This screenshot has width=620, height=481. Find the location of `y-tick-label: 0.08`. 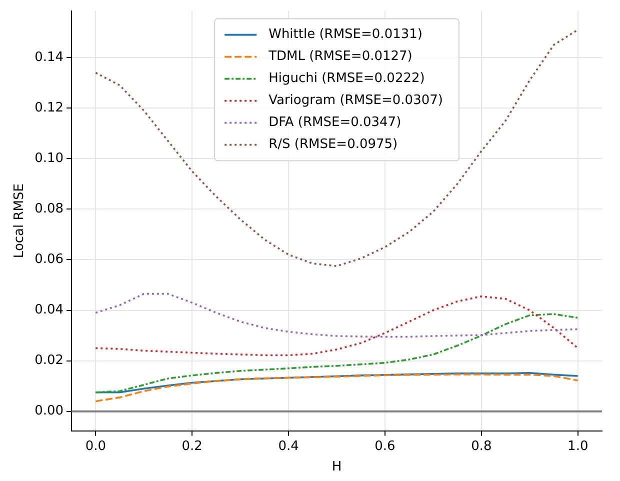

y-tick-label: 0.08 is located at coordinates (49, 209).